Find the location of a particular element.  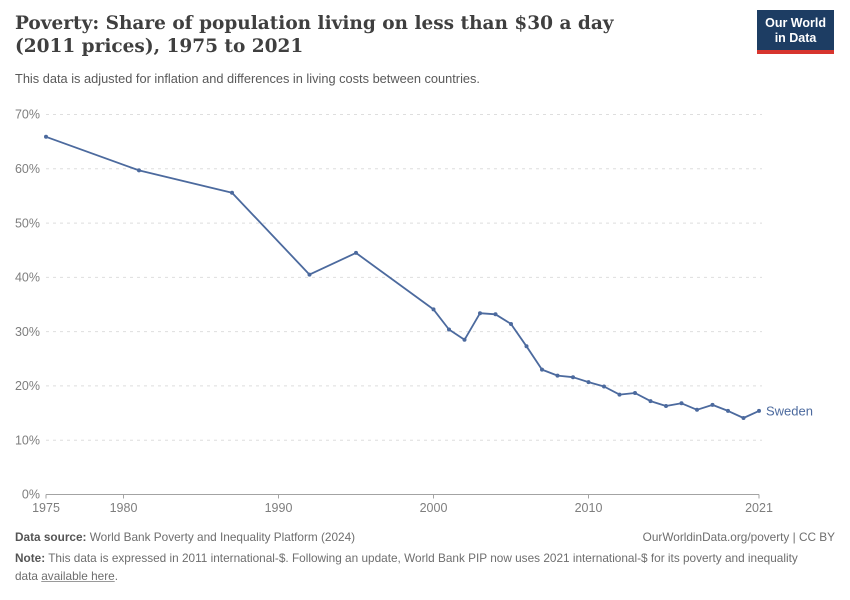

y-tick-label: 40% is located at coordinates (27, 278).